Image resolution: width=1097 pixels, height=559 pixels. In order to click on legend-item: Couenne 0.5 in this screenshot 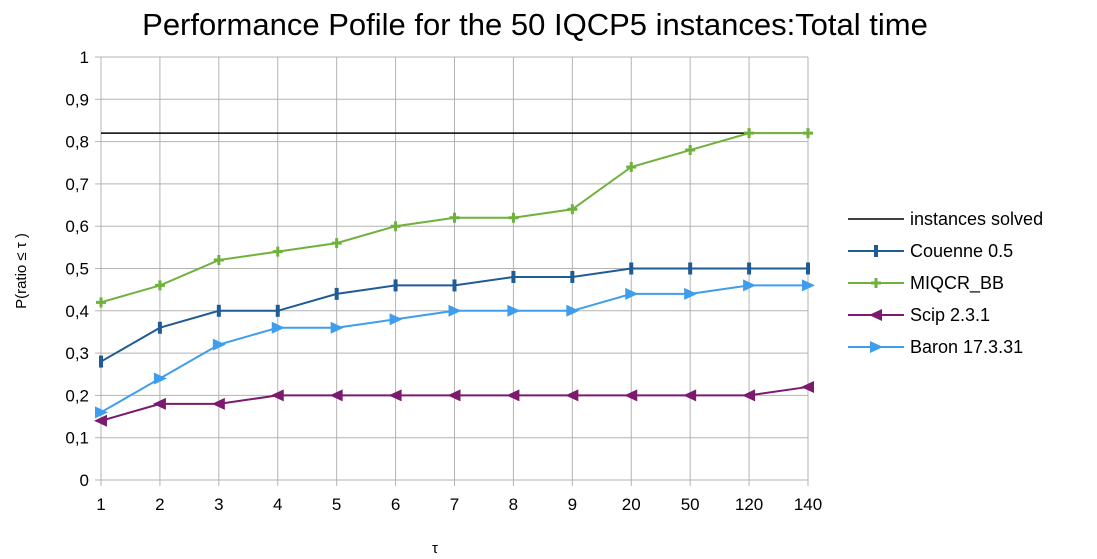, I will do `click(930, 251)`.